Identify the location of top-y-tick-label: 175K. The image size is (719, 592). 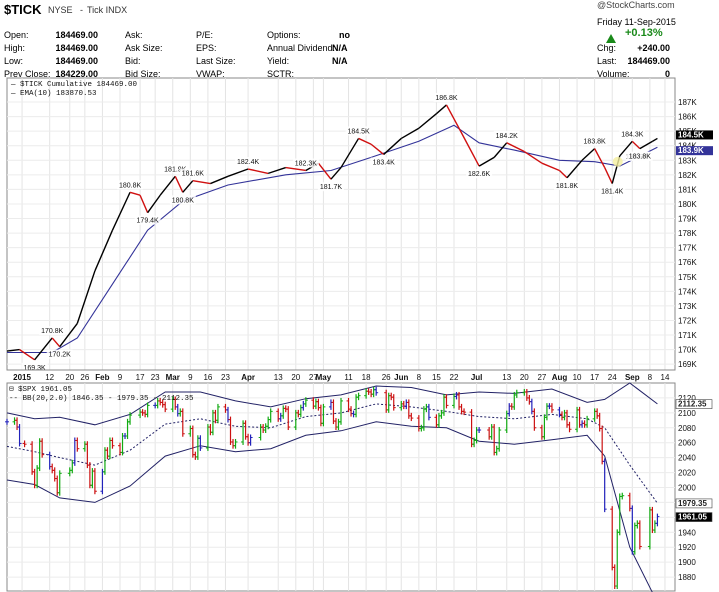
(687, 277).